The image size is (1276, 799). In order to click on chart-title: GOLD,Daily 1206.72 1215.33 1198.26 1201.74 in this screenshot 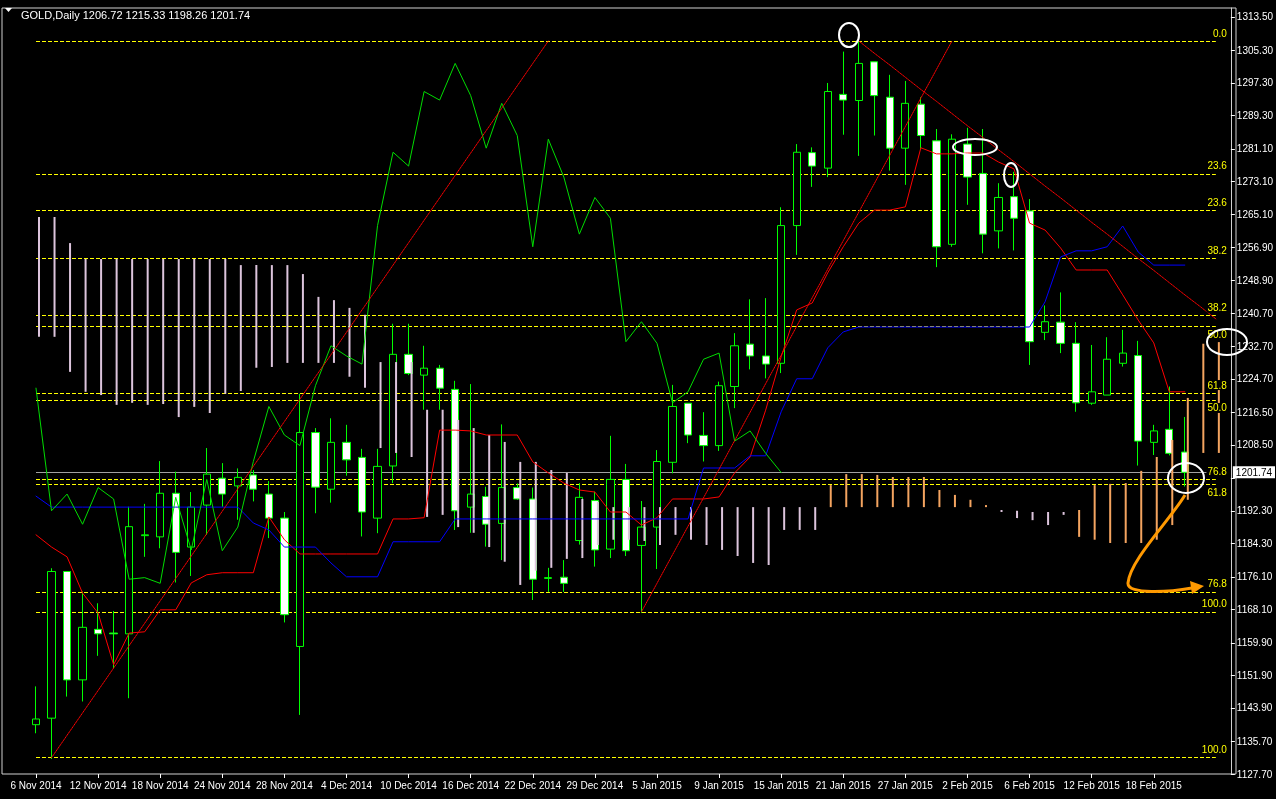, I will do `click(136, 14)`.